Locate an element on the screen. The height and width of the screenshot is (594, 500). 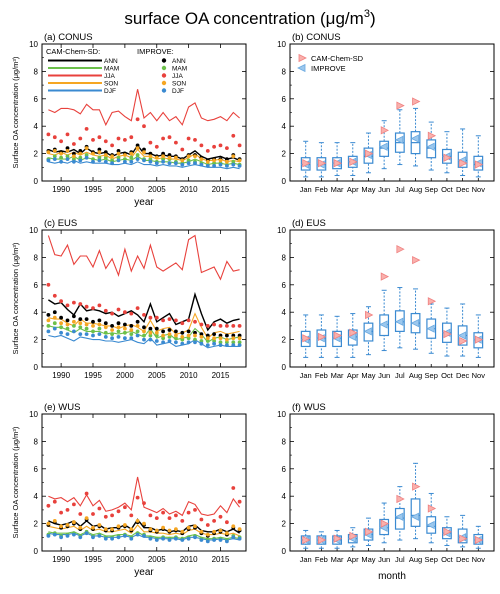
panel-label: (c) EUS is located at coordinates (60, 223).